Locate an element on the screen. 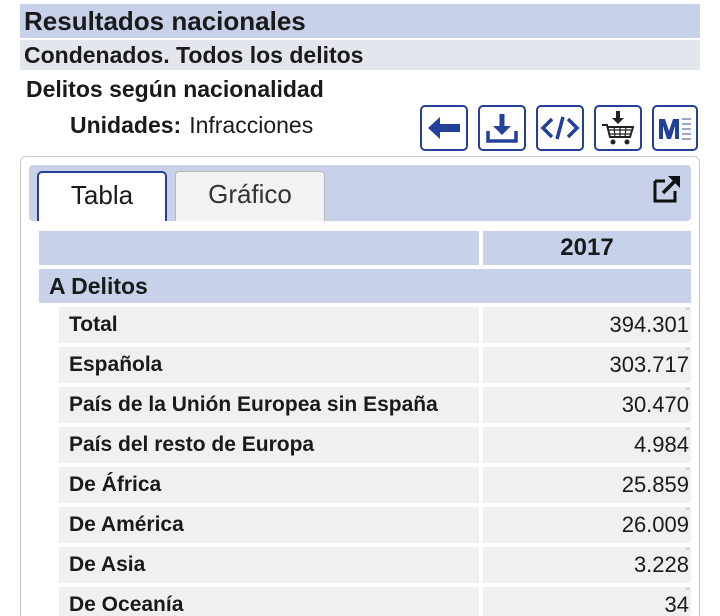 The height and width of the screenshot is (616, 720). row-value: 303.717 ˝ is located at coordinates (587, 365).